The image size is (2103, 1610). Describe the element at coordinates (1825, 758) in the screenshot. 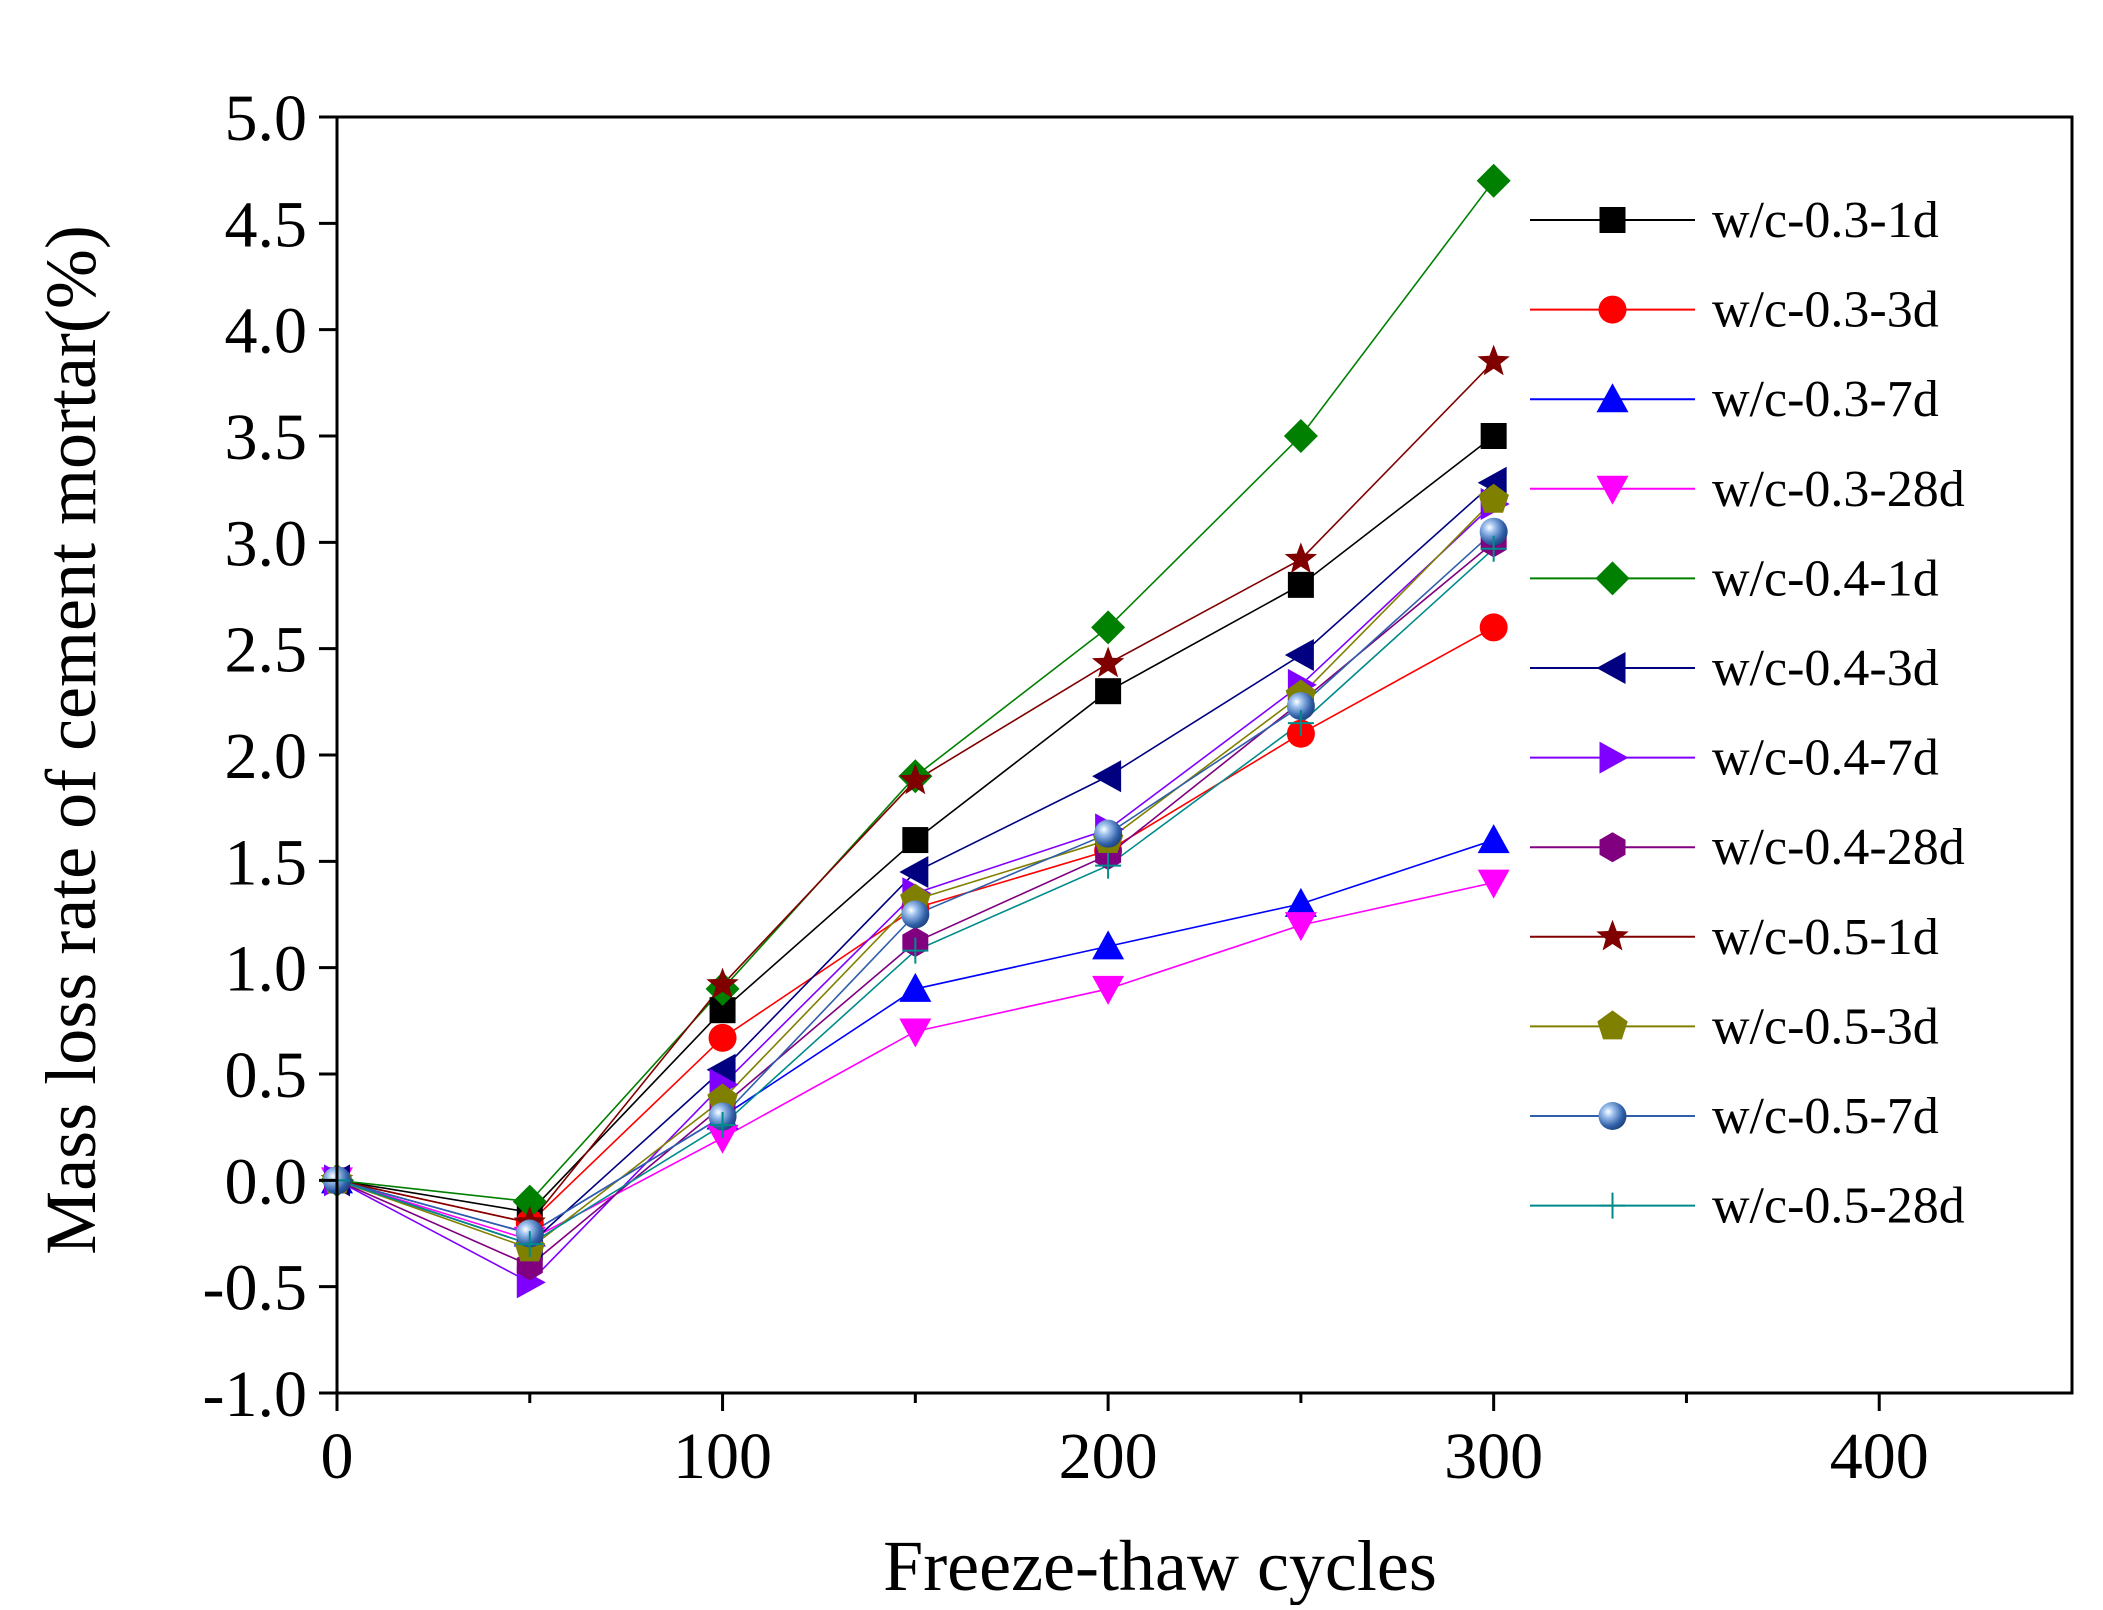

I see `legend-label-w-c-0-4-7d: w/c-0.4-7d` at that location.